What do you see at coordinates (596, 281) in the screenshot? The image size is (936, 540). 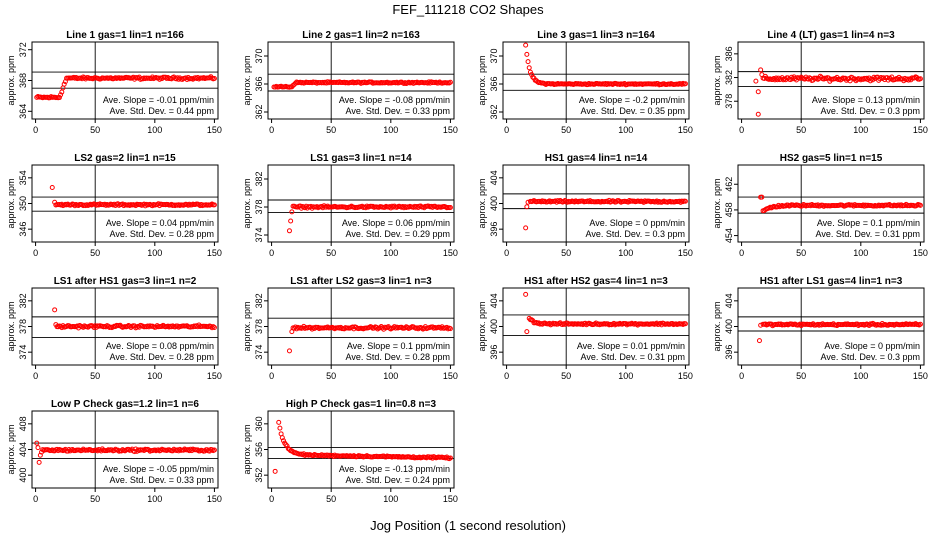 I see `panel-title: HS1 after HS2 gas=4 lin=1 n=3` at bounding box center [596, 281].